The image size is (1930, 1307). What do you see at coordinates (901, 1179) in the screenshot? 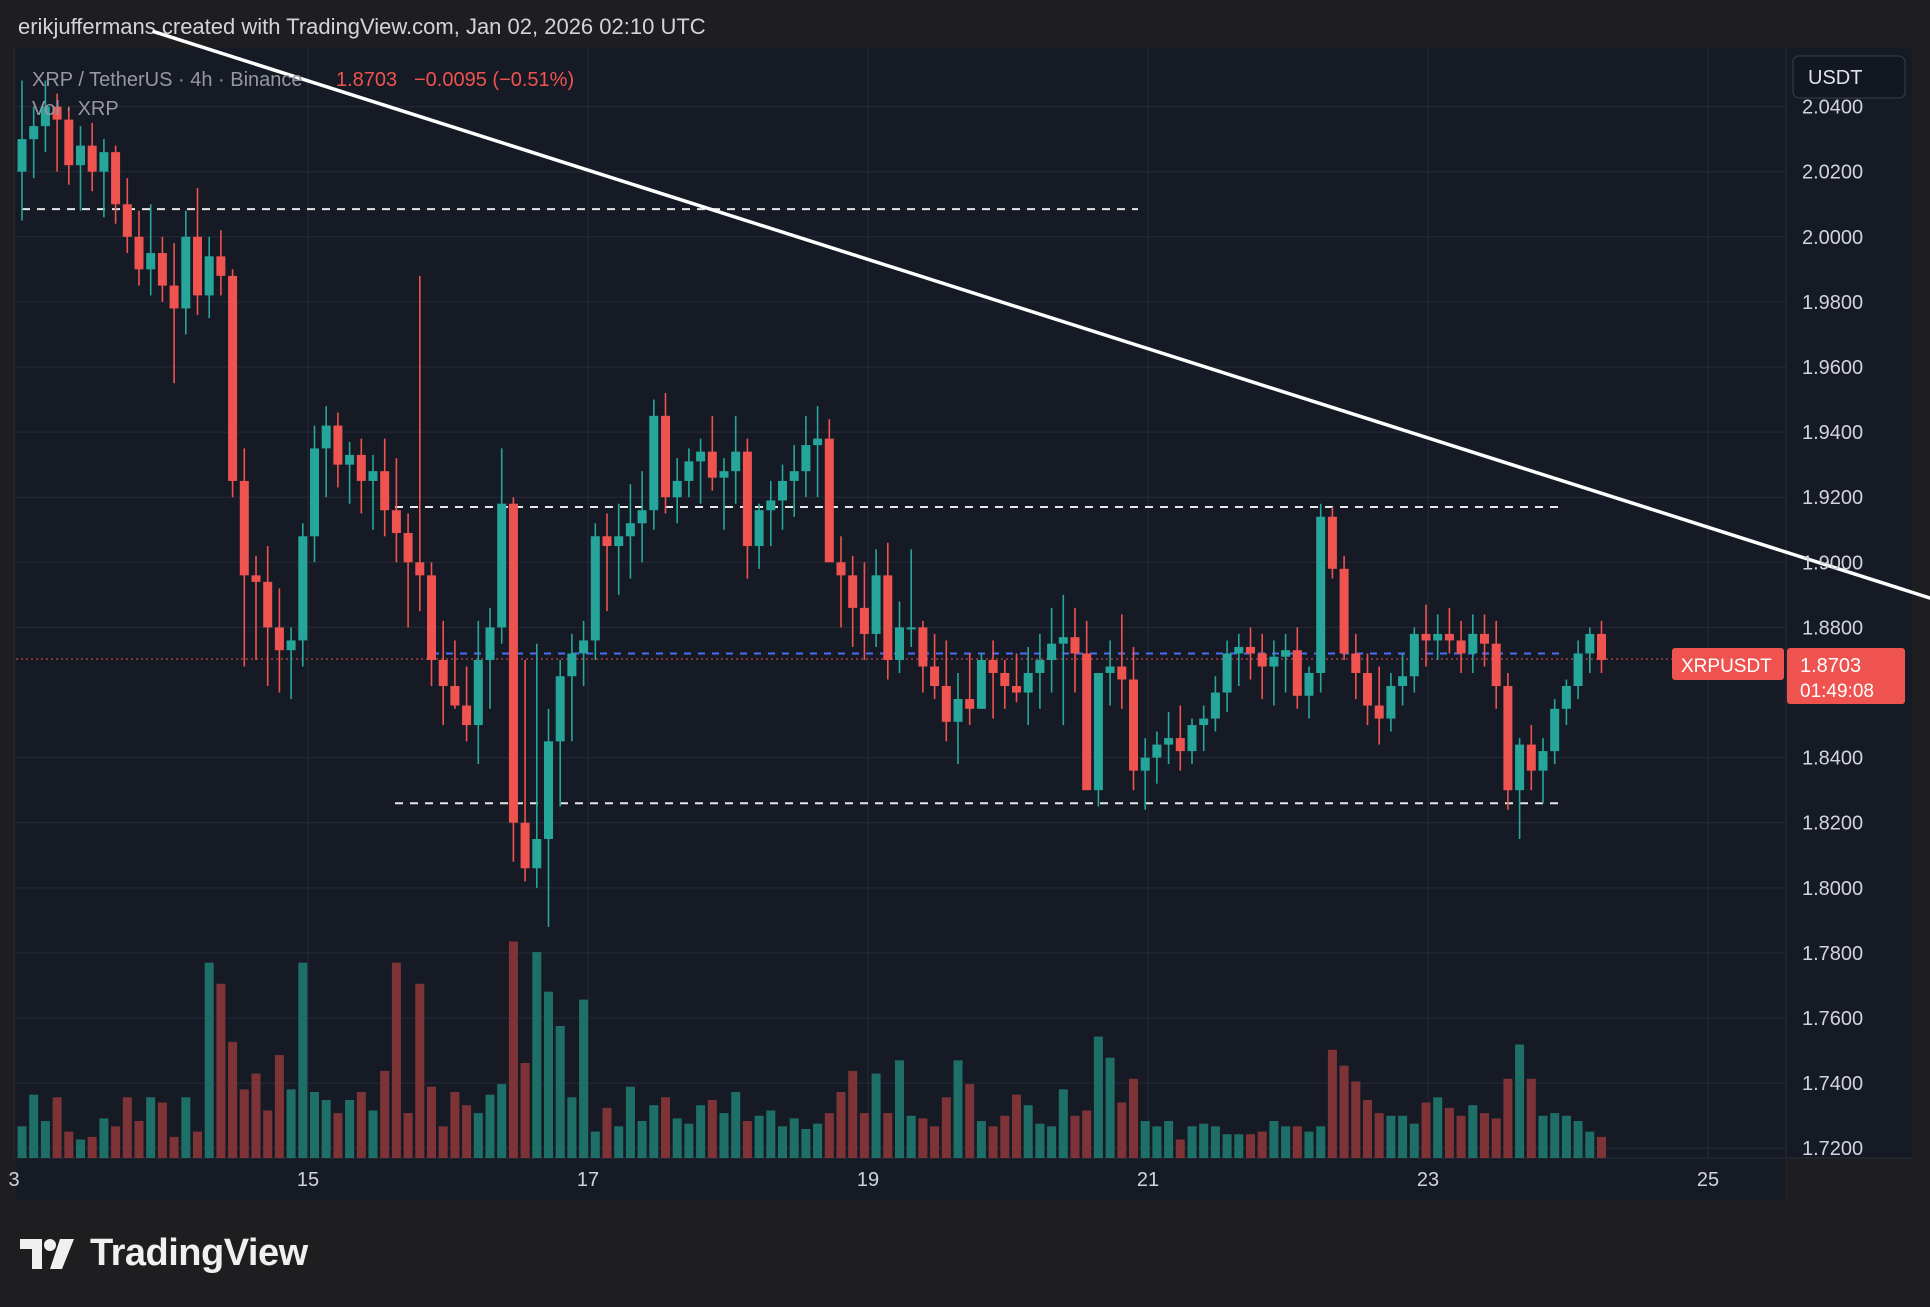
I see `time-scale-area` at bounding box center [901, 1179].